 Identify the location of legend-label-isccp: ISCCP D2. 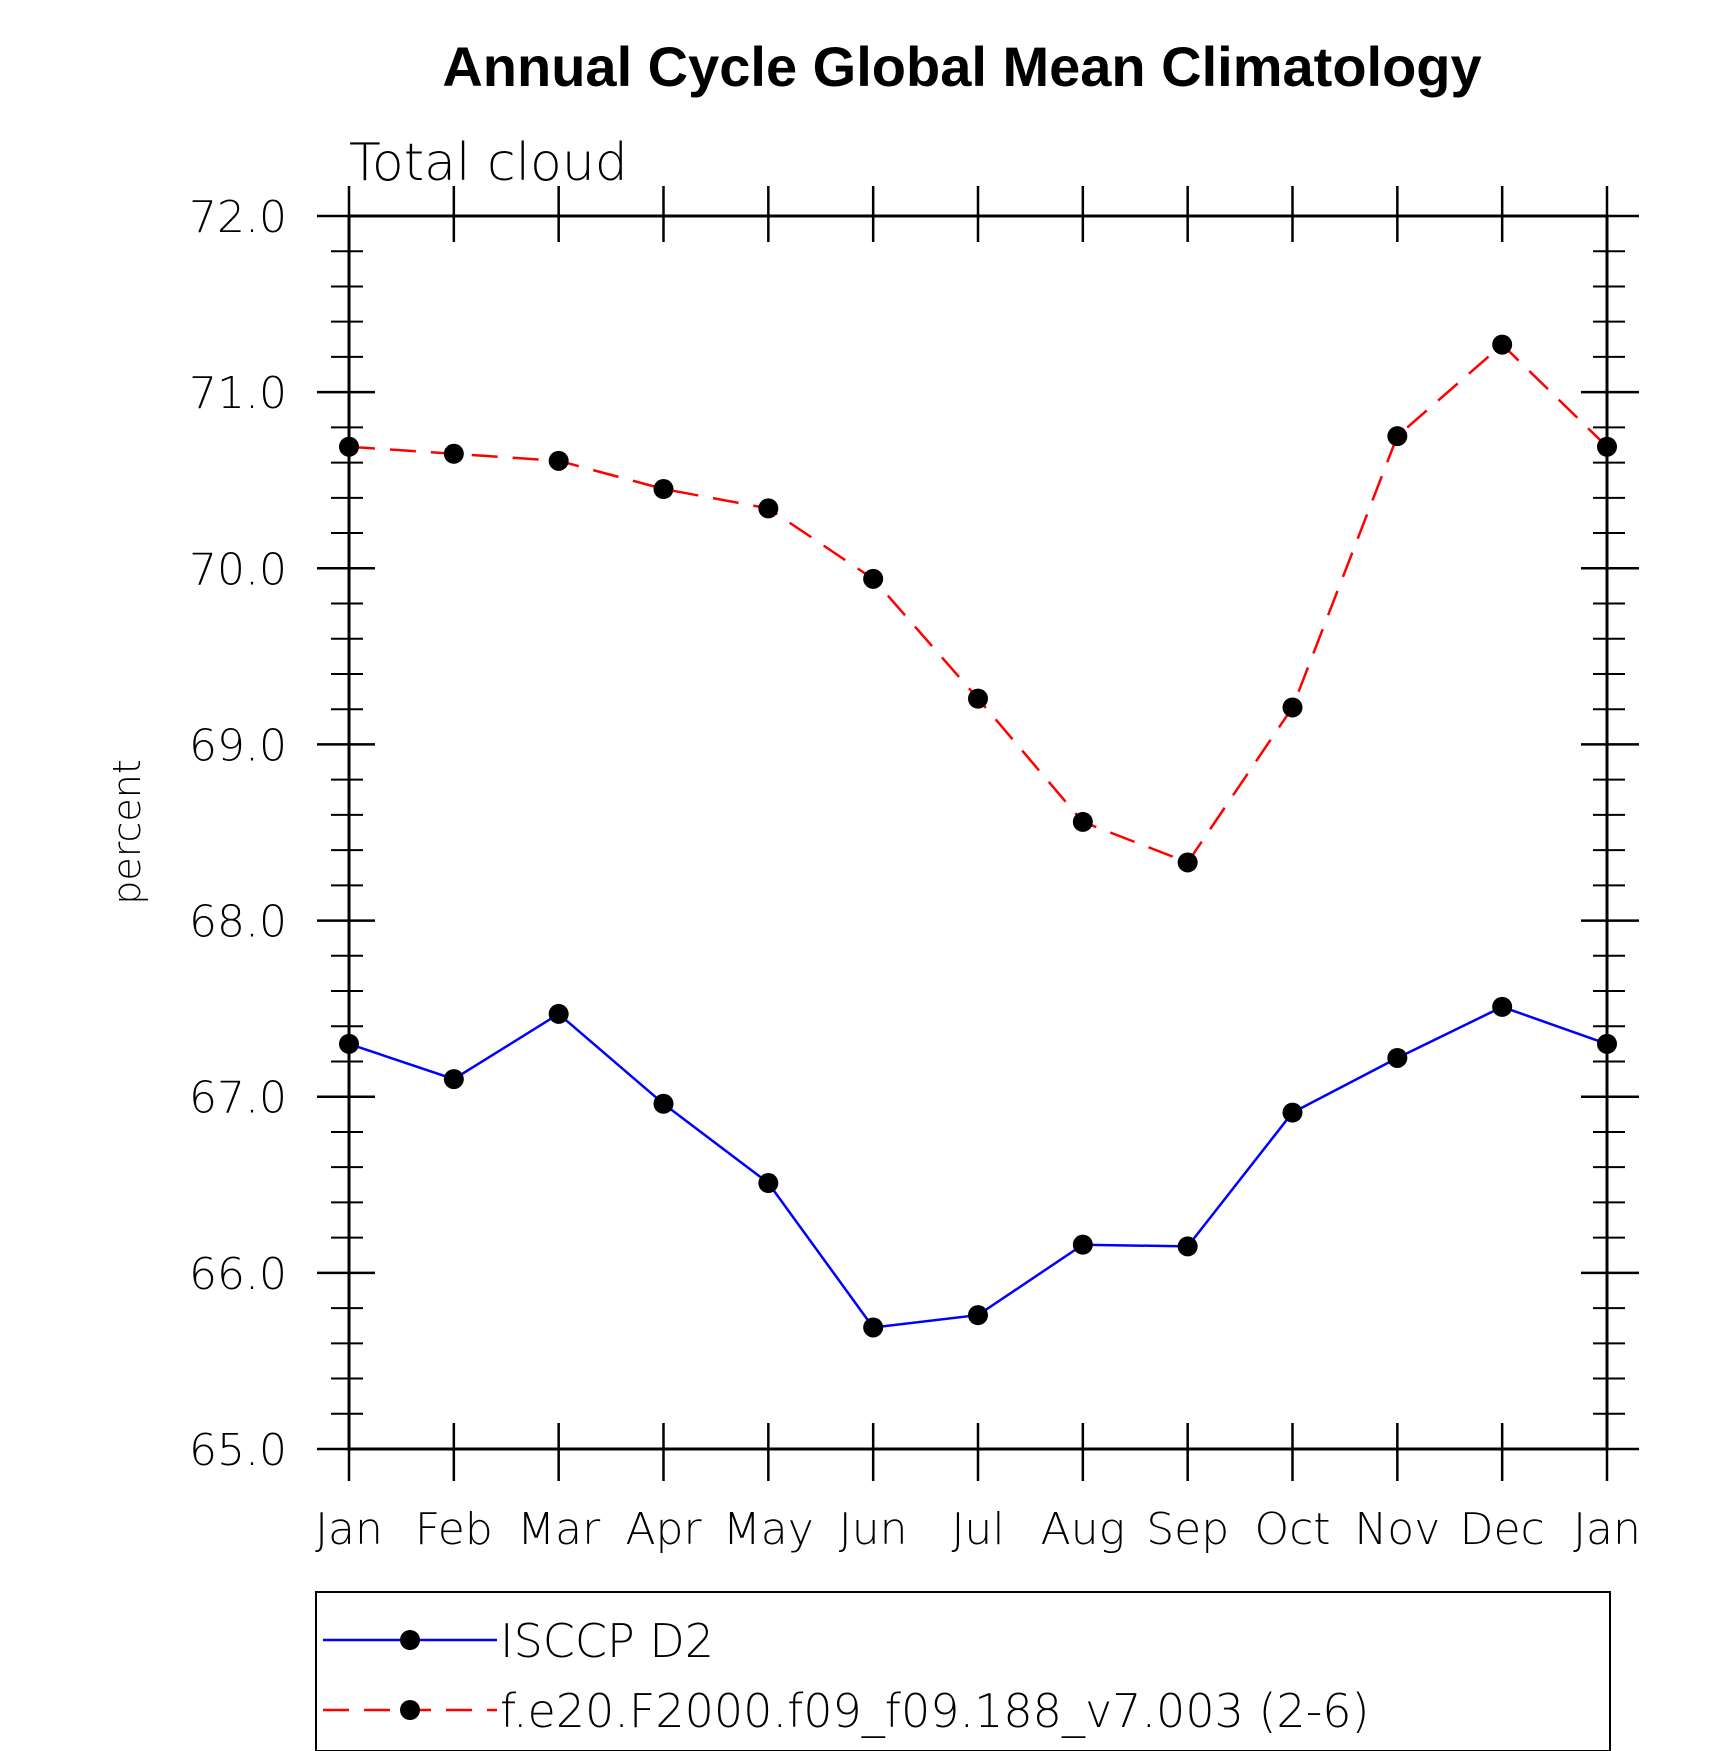
(607, 1641).